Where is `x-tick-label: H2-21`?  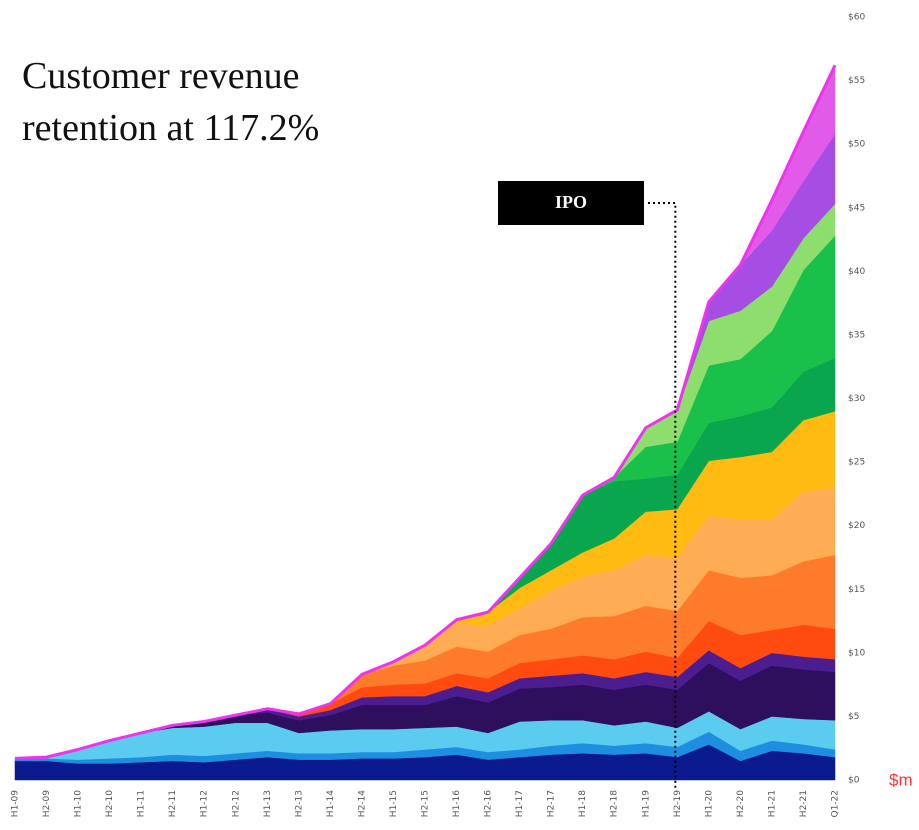
x-tick-label: H2-21 is located at coordinates (804, 803).